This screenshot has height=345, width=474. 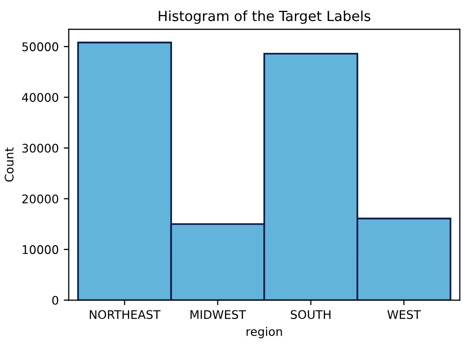 What do you see at coordinates (9, 164) in the screenshot?
I see `y-axis-title: Count` at bounding box center [9, 164].